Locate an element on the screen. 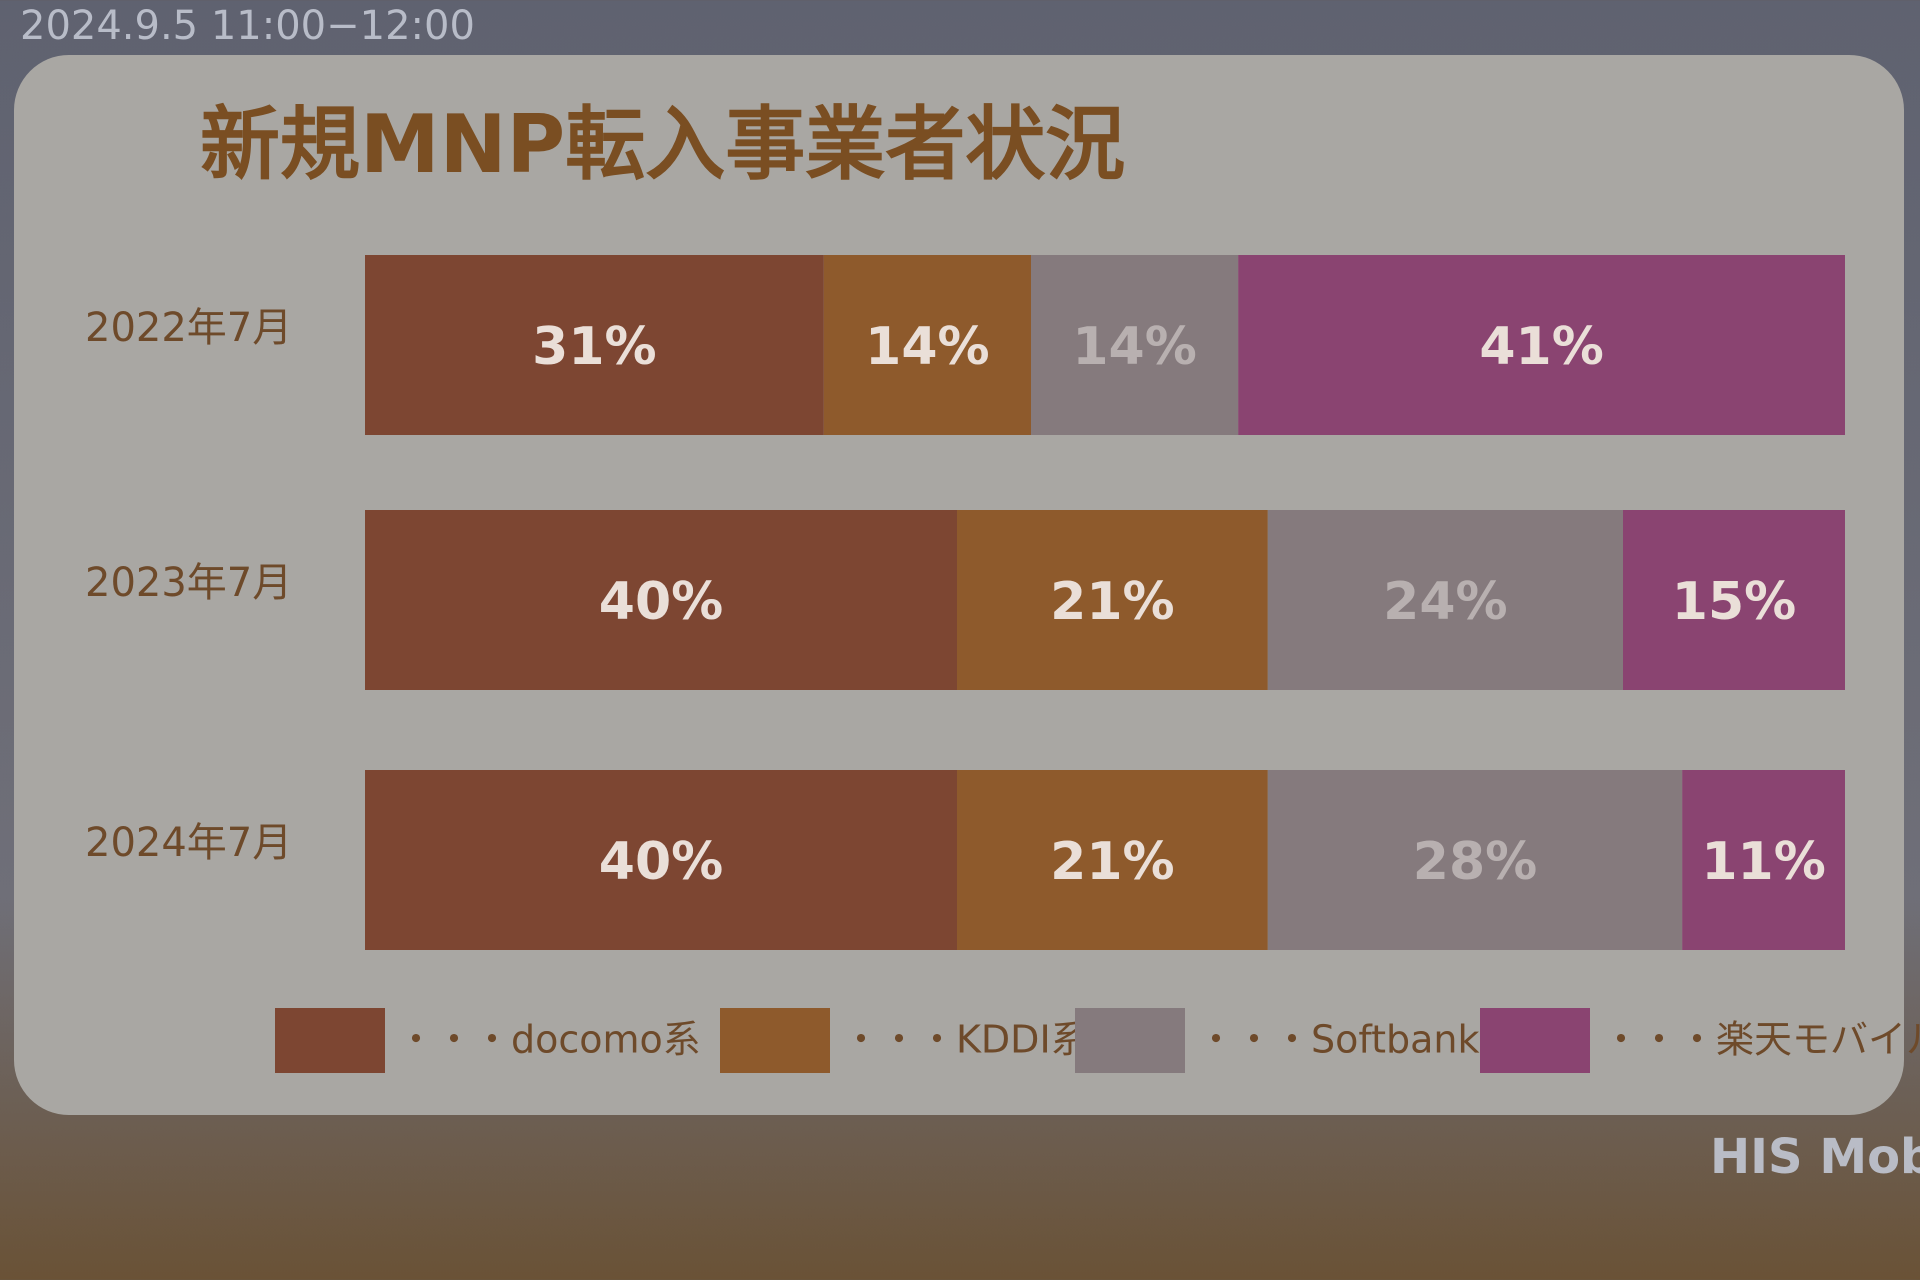 The image size is (1920, 1280). value-label: 15% is located at coordinates (1734, 602).